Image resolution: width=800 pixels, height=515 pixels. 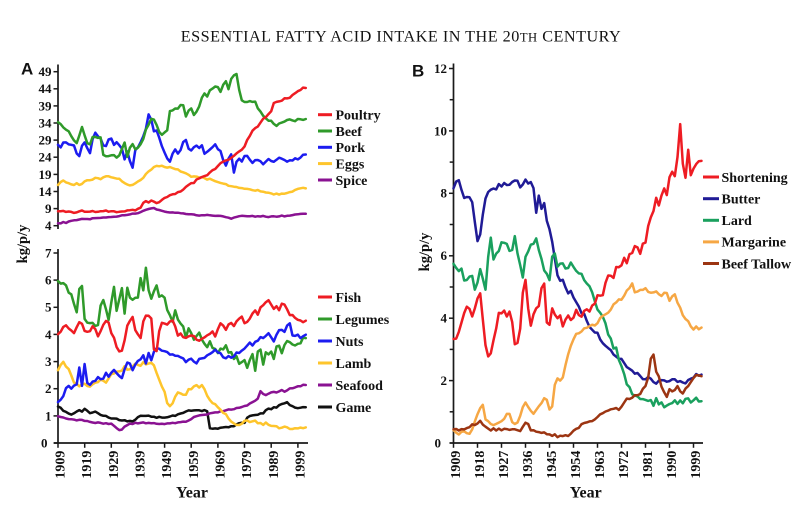 What do you see at coordinates (363, 320) in the screenshot?
I see `svg-text: Legumes` at bounding box center [363, 320].